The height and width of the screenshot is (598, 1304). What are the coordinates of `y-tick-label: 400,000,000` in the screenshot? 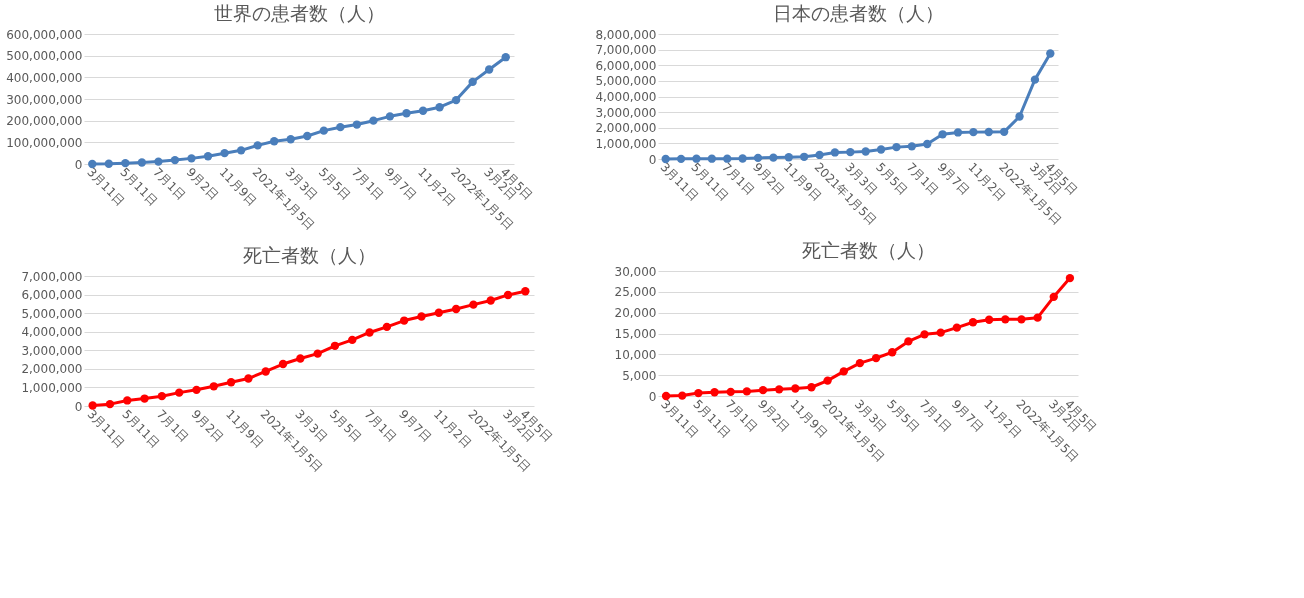 It's located at (44, 77).